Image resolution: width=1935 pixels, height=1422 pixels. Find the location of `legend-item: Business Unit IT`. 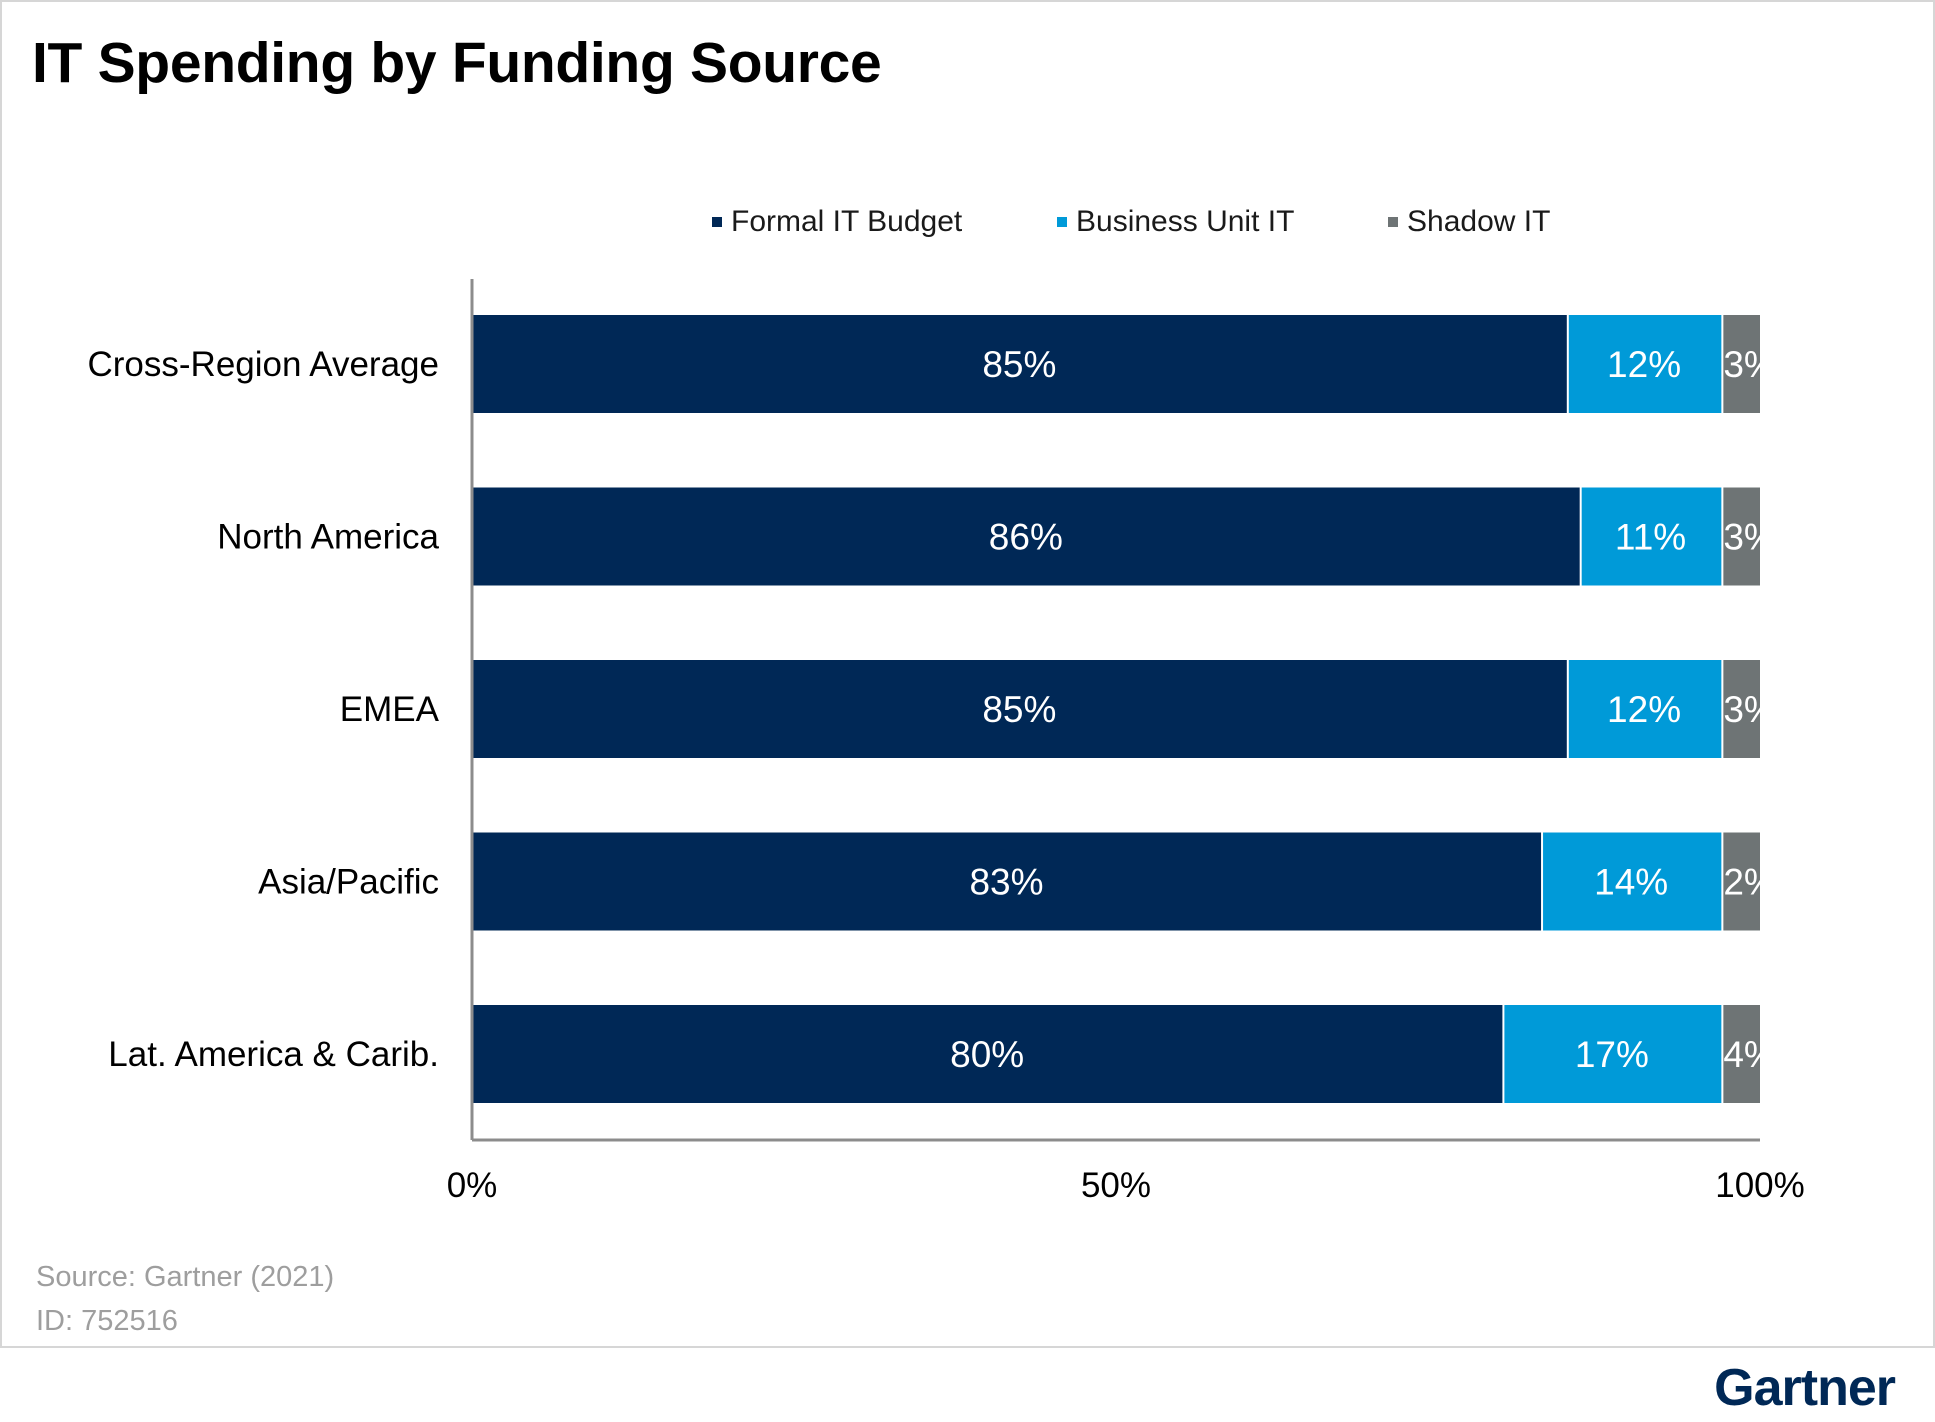

legend-item: Business Unit IT is located at coordinates (1175, 222).